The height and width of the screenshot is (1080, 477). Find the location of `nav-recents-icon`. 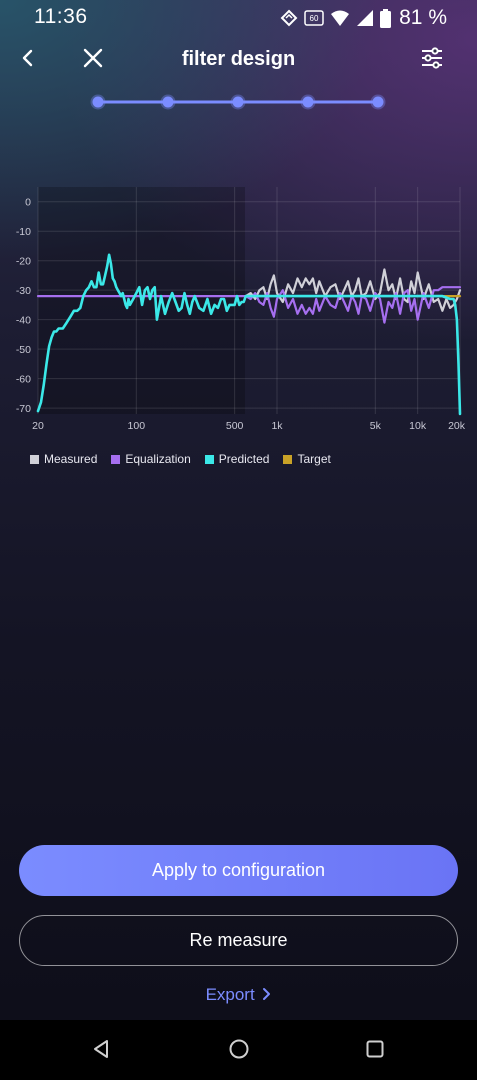

nav-recents-icon is located at coordinates (375, 1051).